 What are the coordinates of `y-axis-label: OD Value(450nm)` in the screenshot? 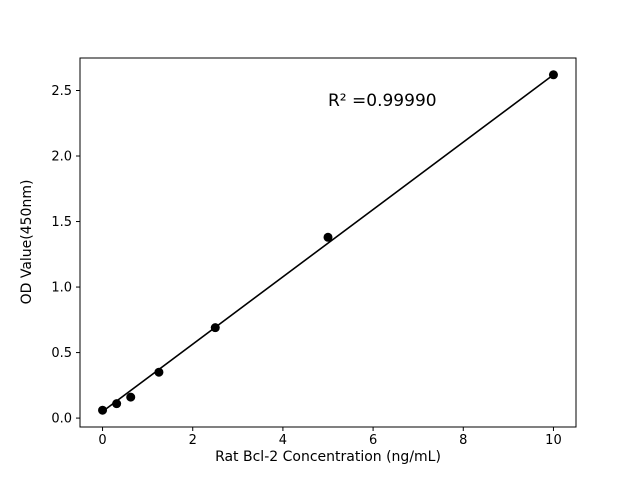 It's located at (27, 242).